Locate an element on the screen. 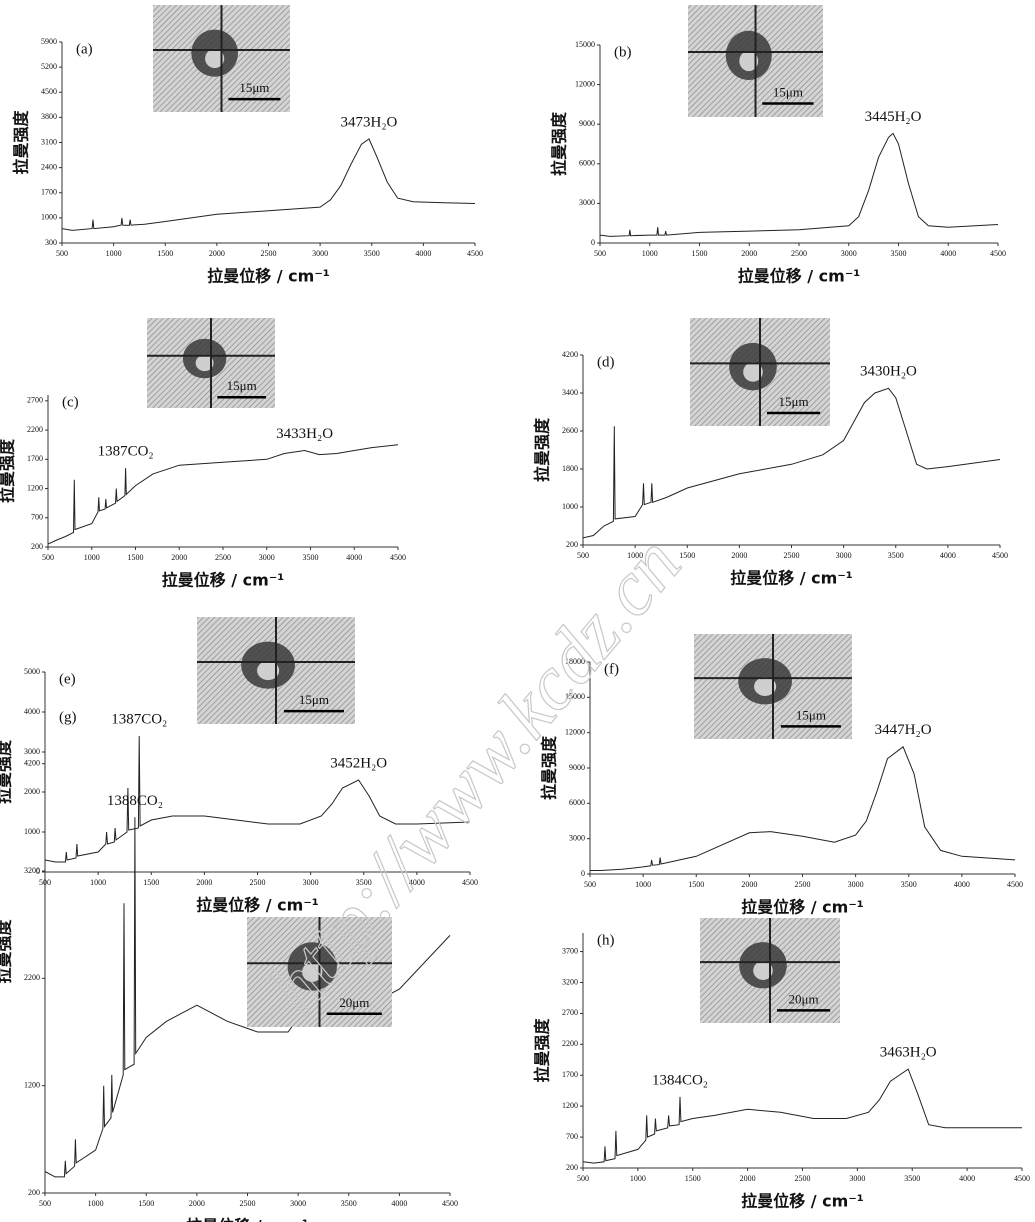 This screenshot has width=1035, height=1222. y-tick-label: 0 is located at coordinates (593, 242).